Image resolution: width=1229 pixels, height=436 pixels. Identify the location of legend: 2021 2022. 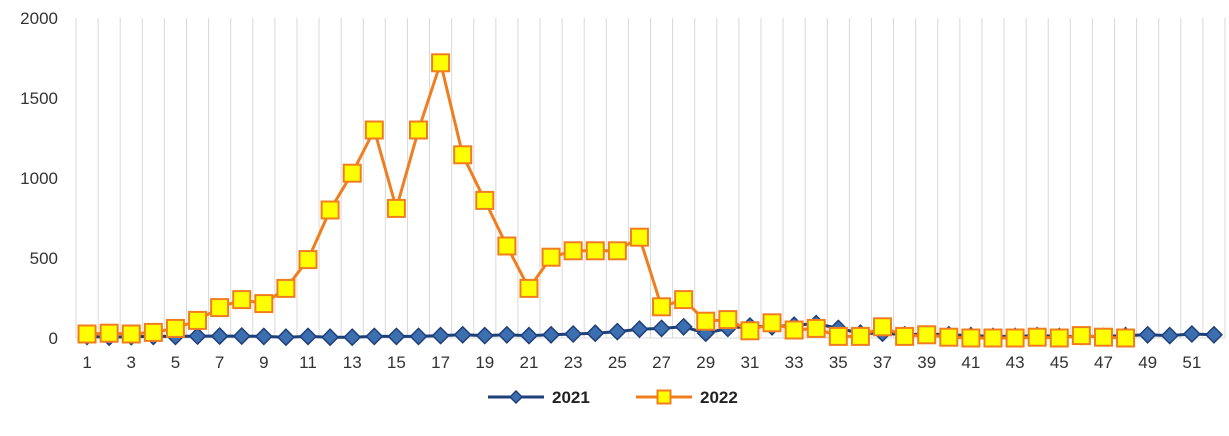
(613, 397).